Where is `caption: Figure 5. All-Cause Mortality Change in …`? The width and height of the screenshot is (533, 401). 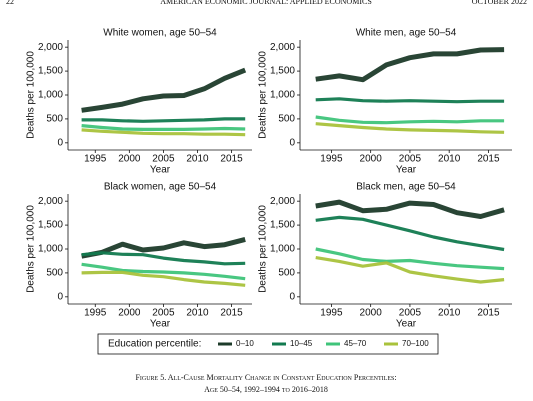 caption: Figure 5. All-Cause Mortality Change in … is located at coordinates (265, 377).